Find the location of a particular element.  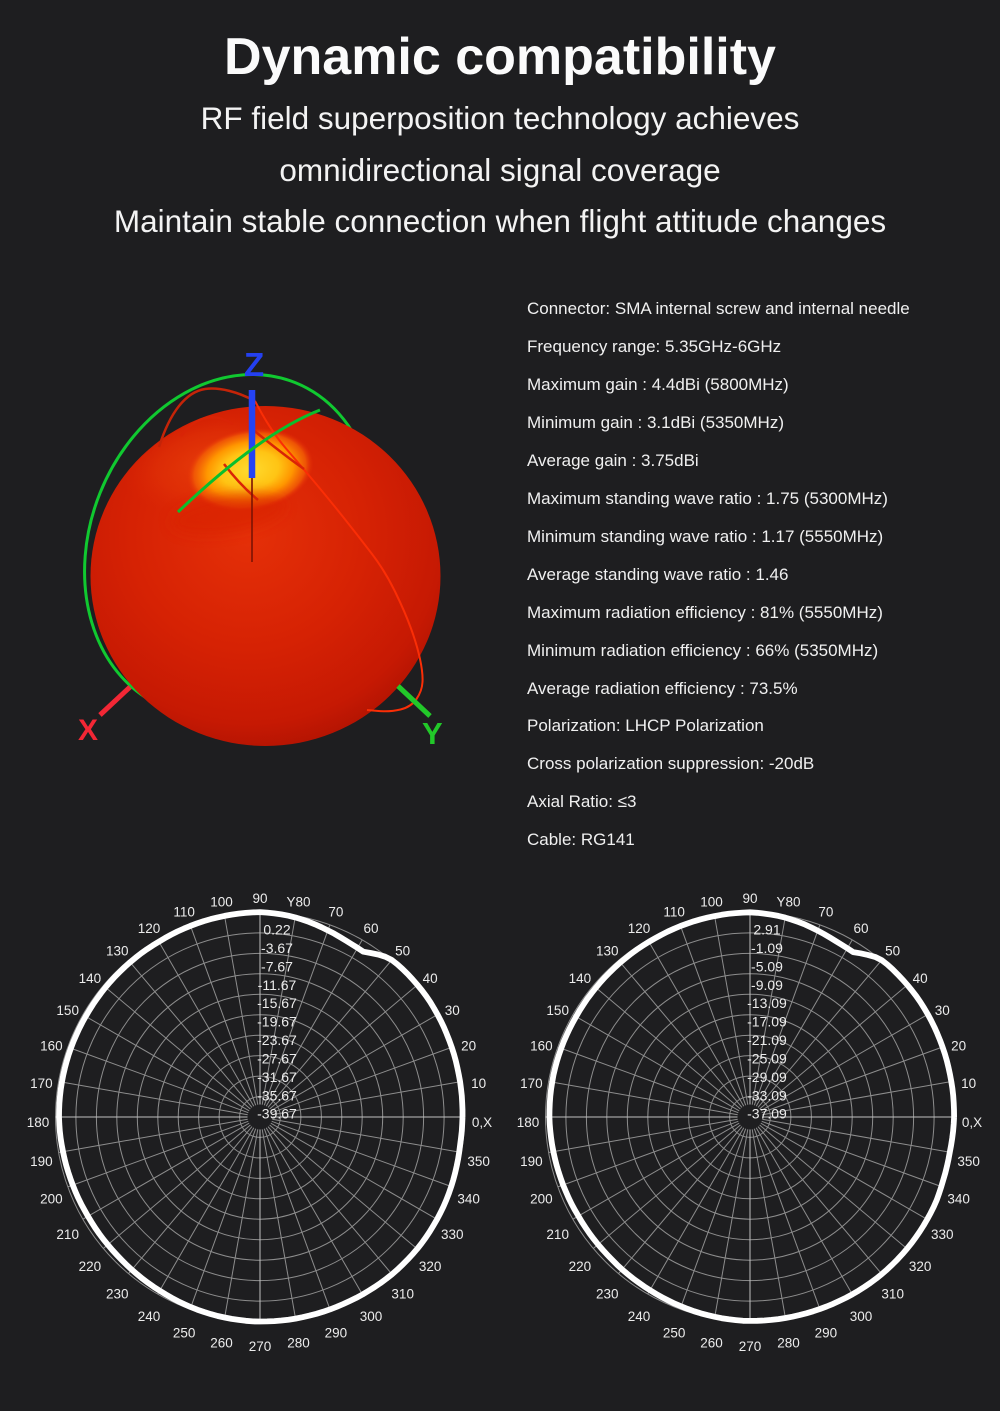

svg-text: -35.67 is located at coordinates (277, 1095).